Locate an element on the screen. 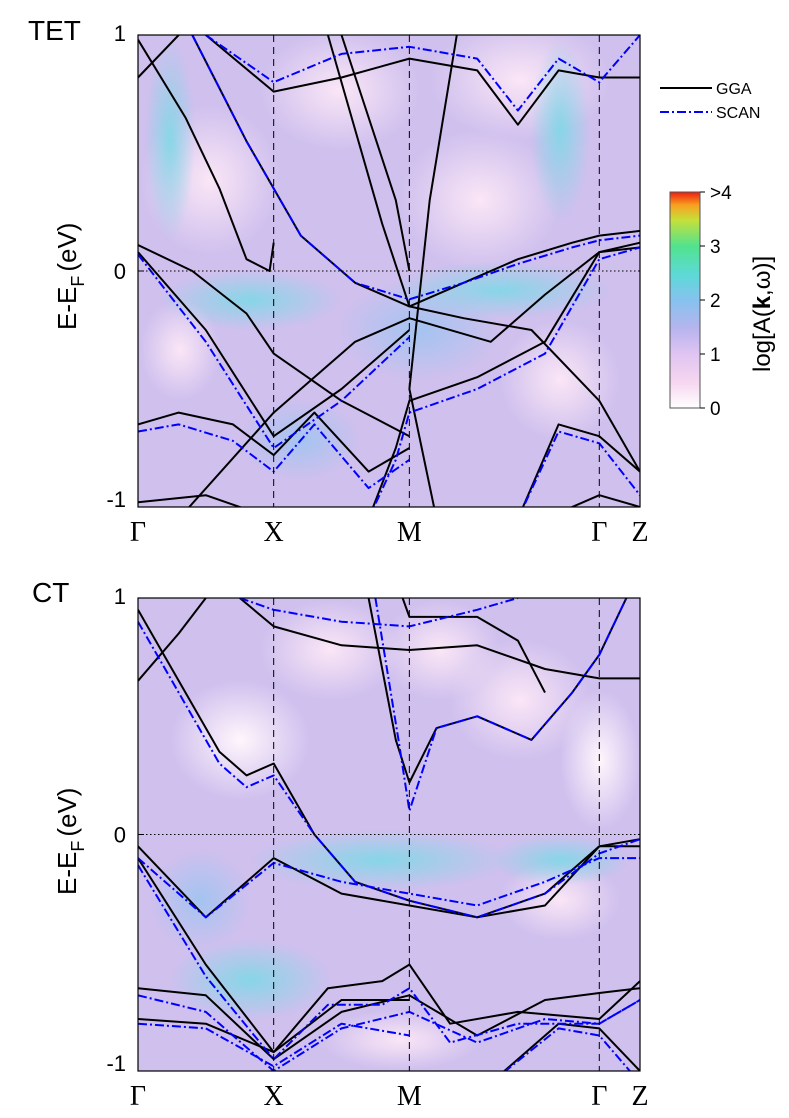  k-point-label-ct: X is located at coordinates (274, 1096).